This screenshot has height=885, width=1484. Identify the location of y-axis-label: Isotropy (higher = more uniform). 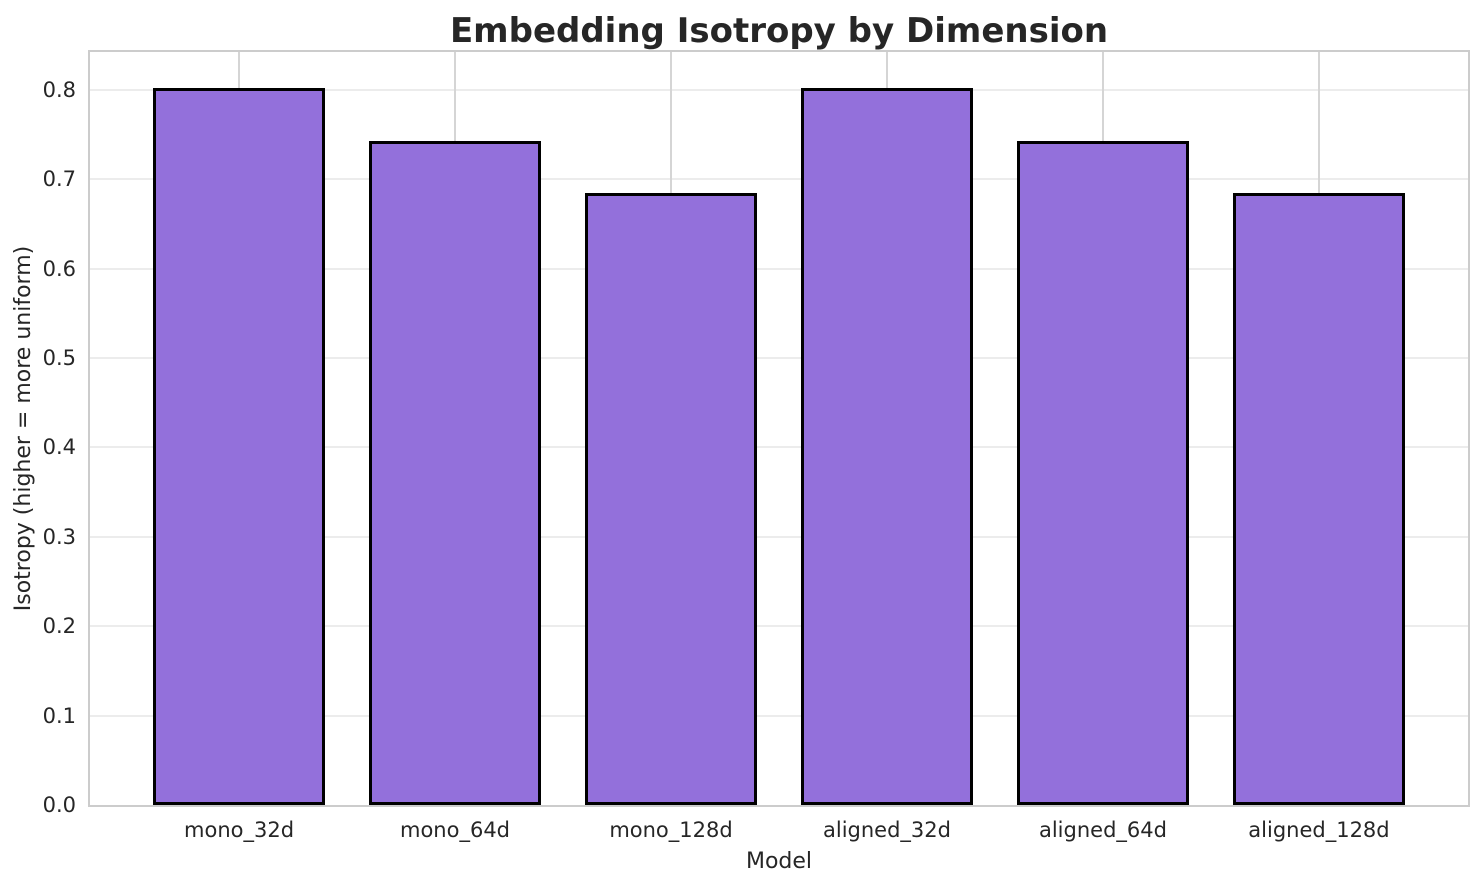
(24, 428).